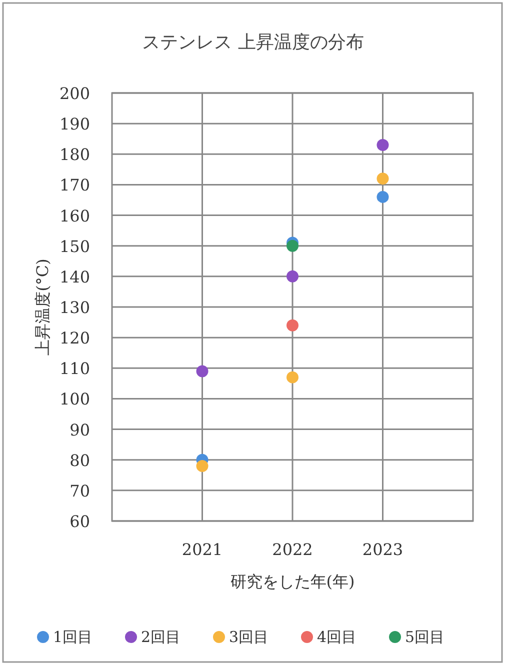 The width and height of the screenshot is (507, 667). I want to click on y-tick-label: 140, so click(74, 276).